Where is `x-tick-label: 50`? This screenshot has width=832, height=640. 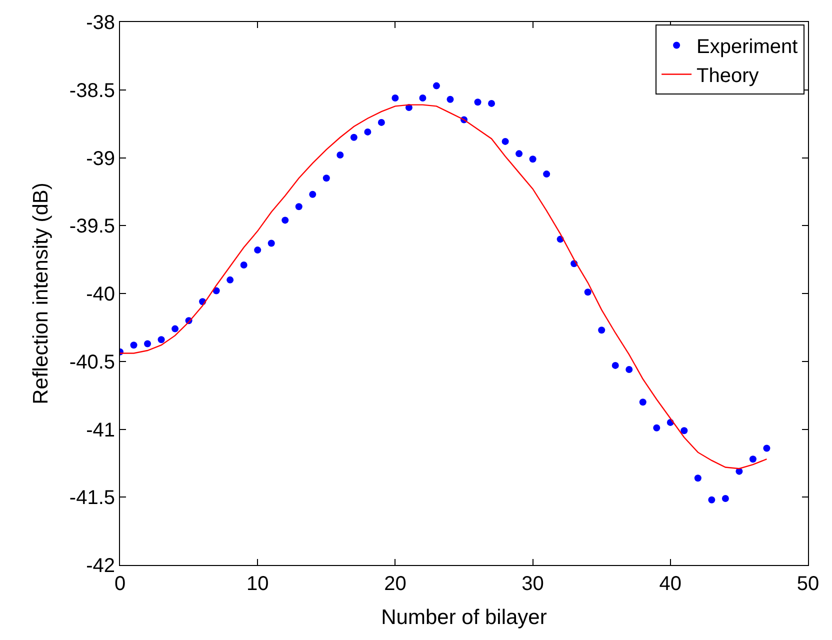
x-tick-label: 50 is located at coordinates (808, 584).